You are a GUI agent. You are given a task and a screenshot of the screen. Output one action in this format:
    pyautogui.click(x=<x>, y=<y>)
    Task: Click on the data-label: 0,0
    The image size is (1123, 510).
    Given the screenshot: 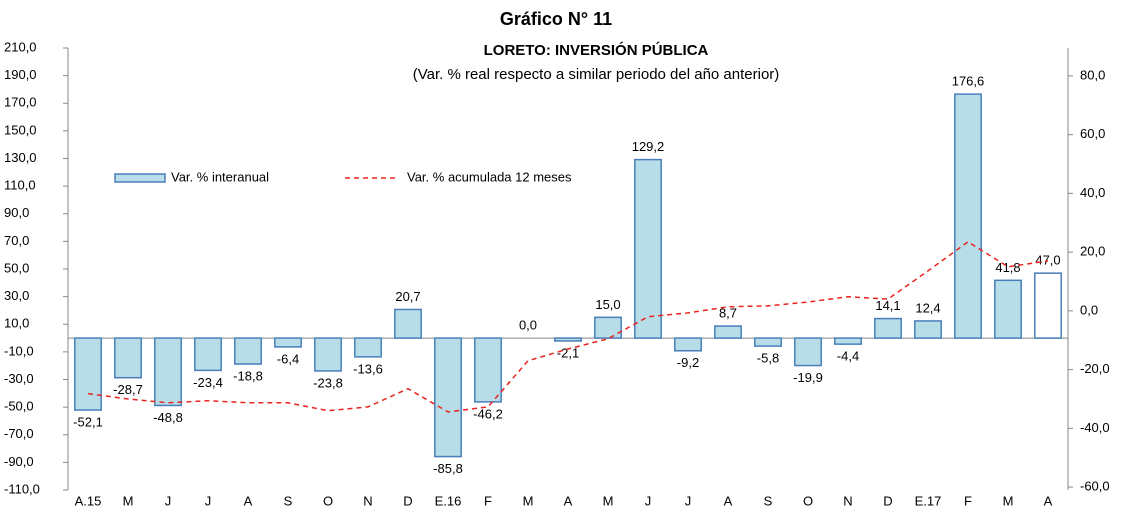 What is the action you would take?
    pyautogui.click(x=528, y=325)
    